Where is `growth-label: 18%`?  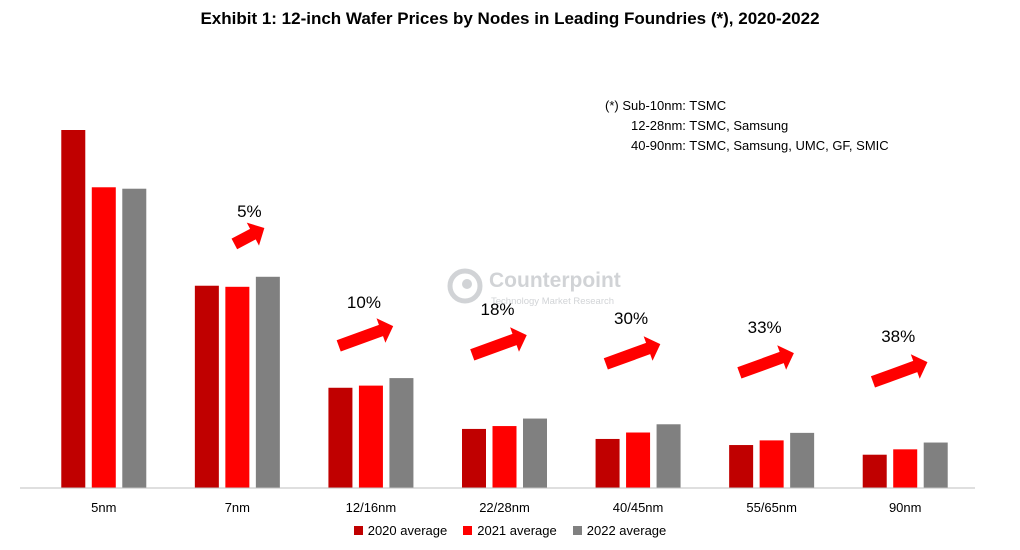 growth-label: 18% is located at coordinates (497, 309).